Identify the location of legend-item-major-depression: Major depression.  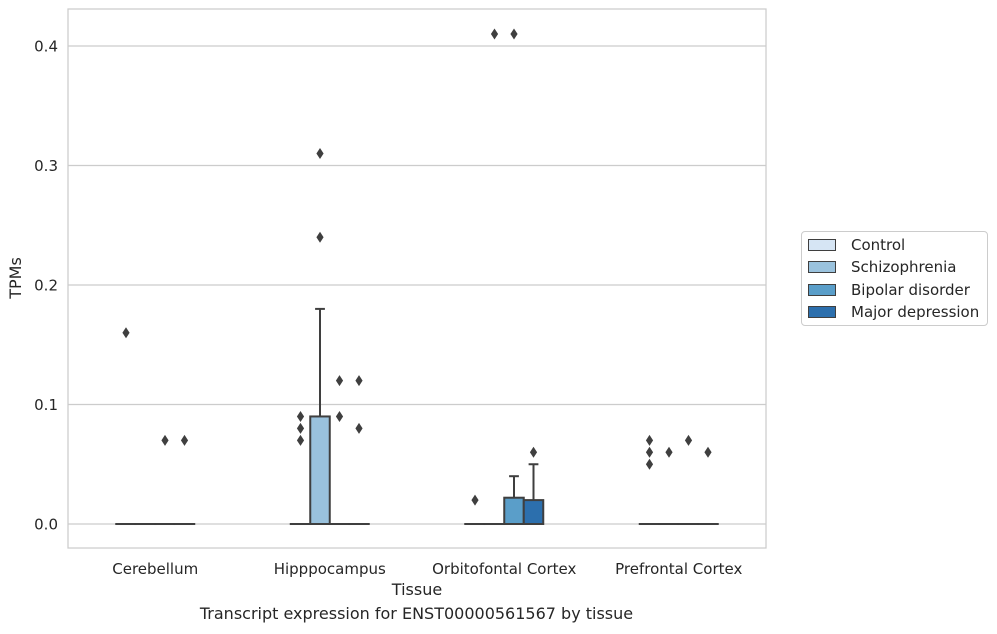
(893, 312).